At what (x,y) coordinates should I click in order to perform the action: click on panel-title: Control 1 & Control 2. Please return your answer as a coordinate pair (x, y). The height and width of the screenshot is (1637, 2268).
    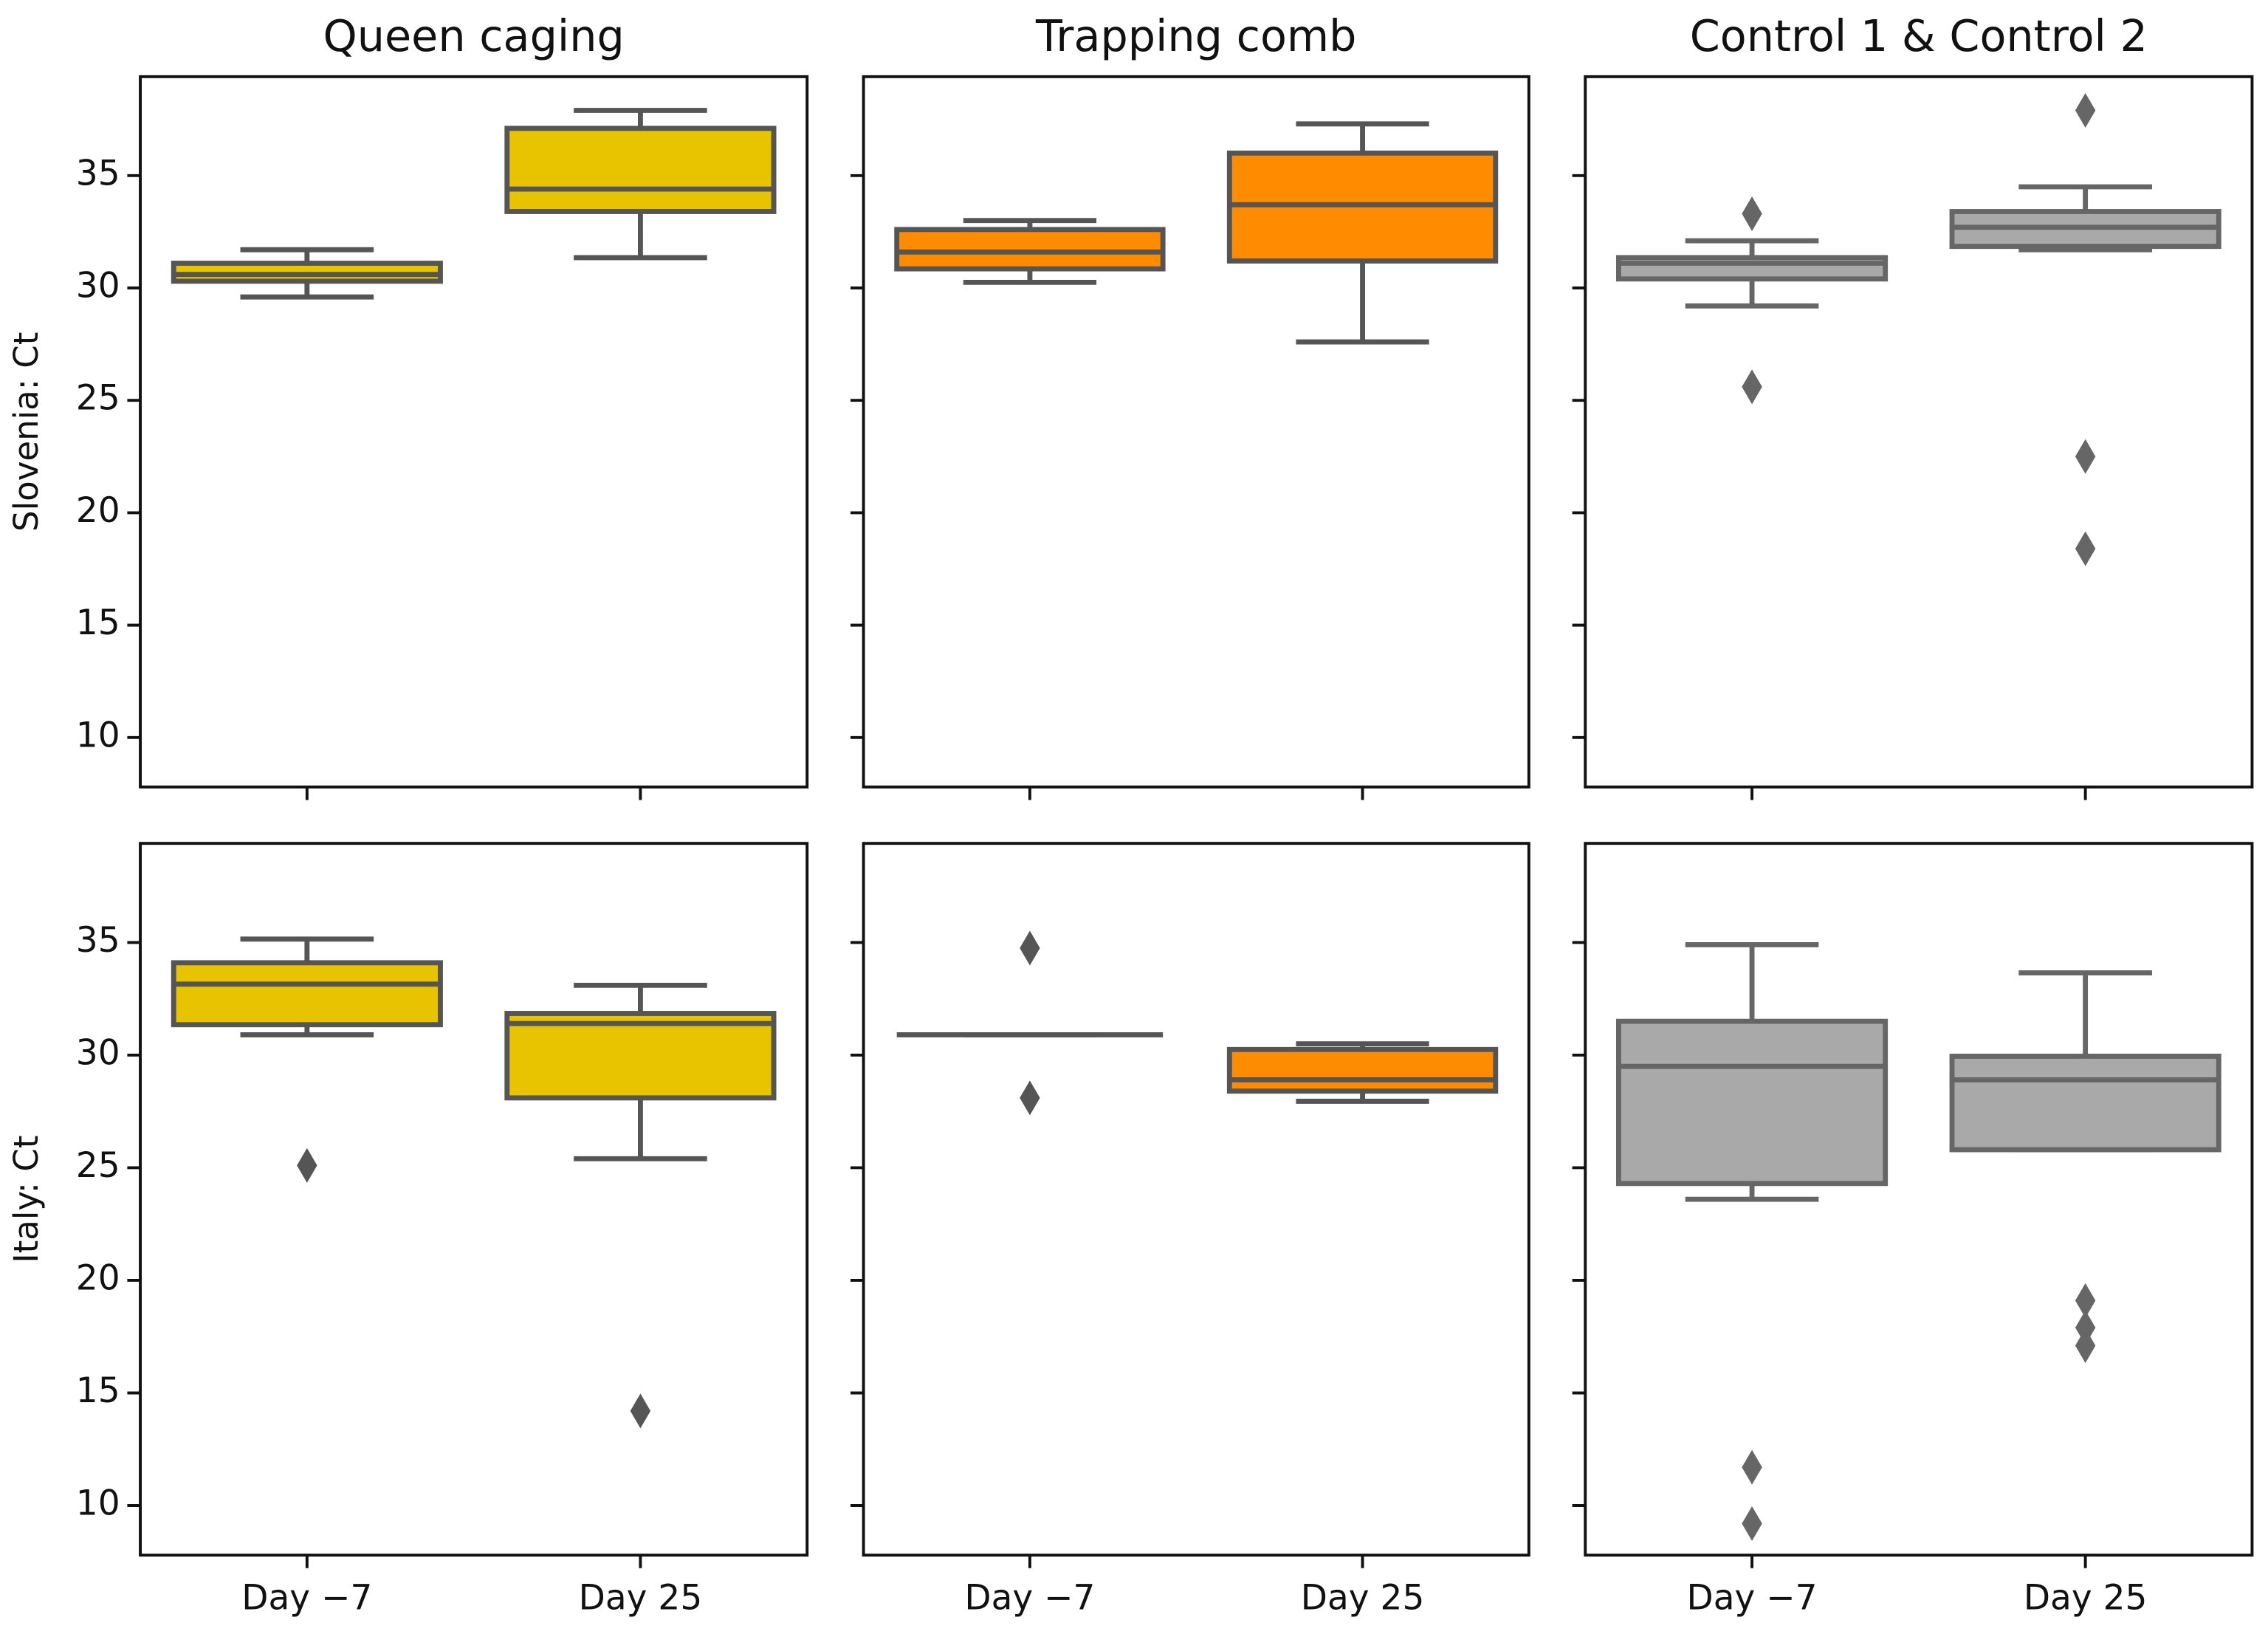
    Looking at the image, I should click on (1919, 35).